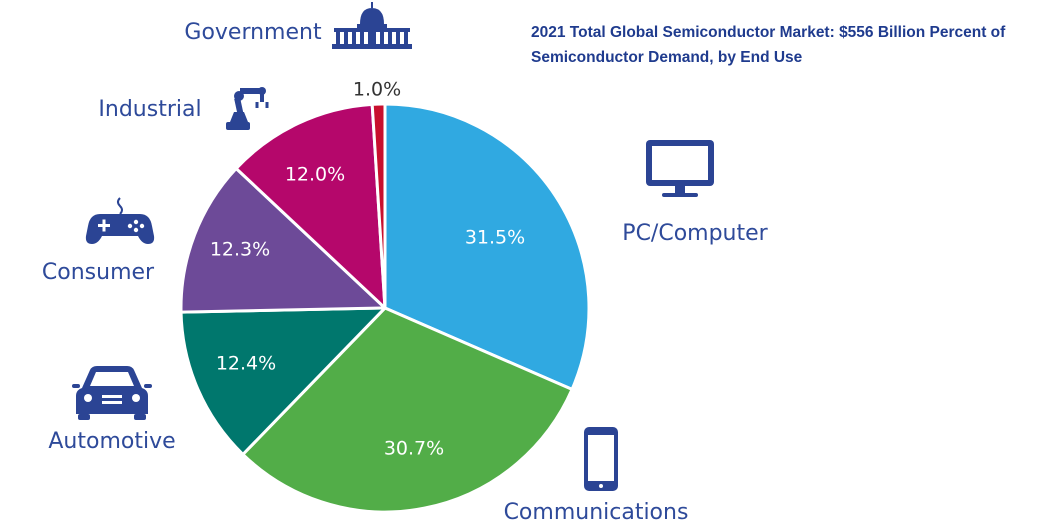  Describe the element at coordinates (283, 381) in the screenshot. I see `pie-slice-automotive` at that location.